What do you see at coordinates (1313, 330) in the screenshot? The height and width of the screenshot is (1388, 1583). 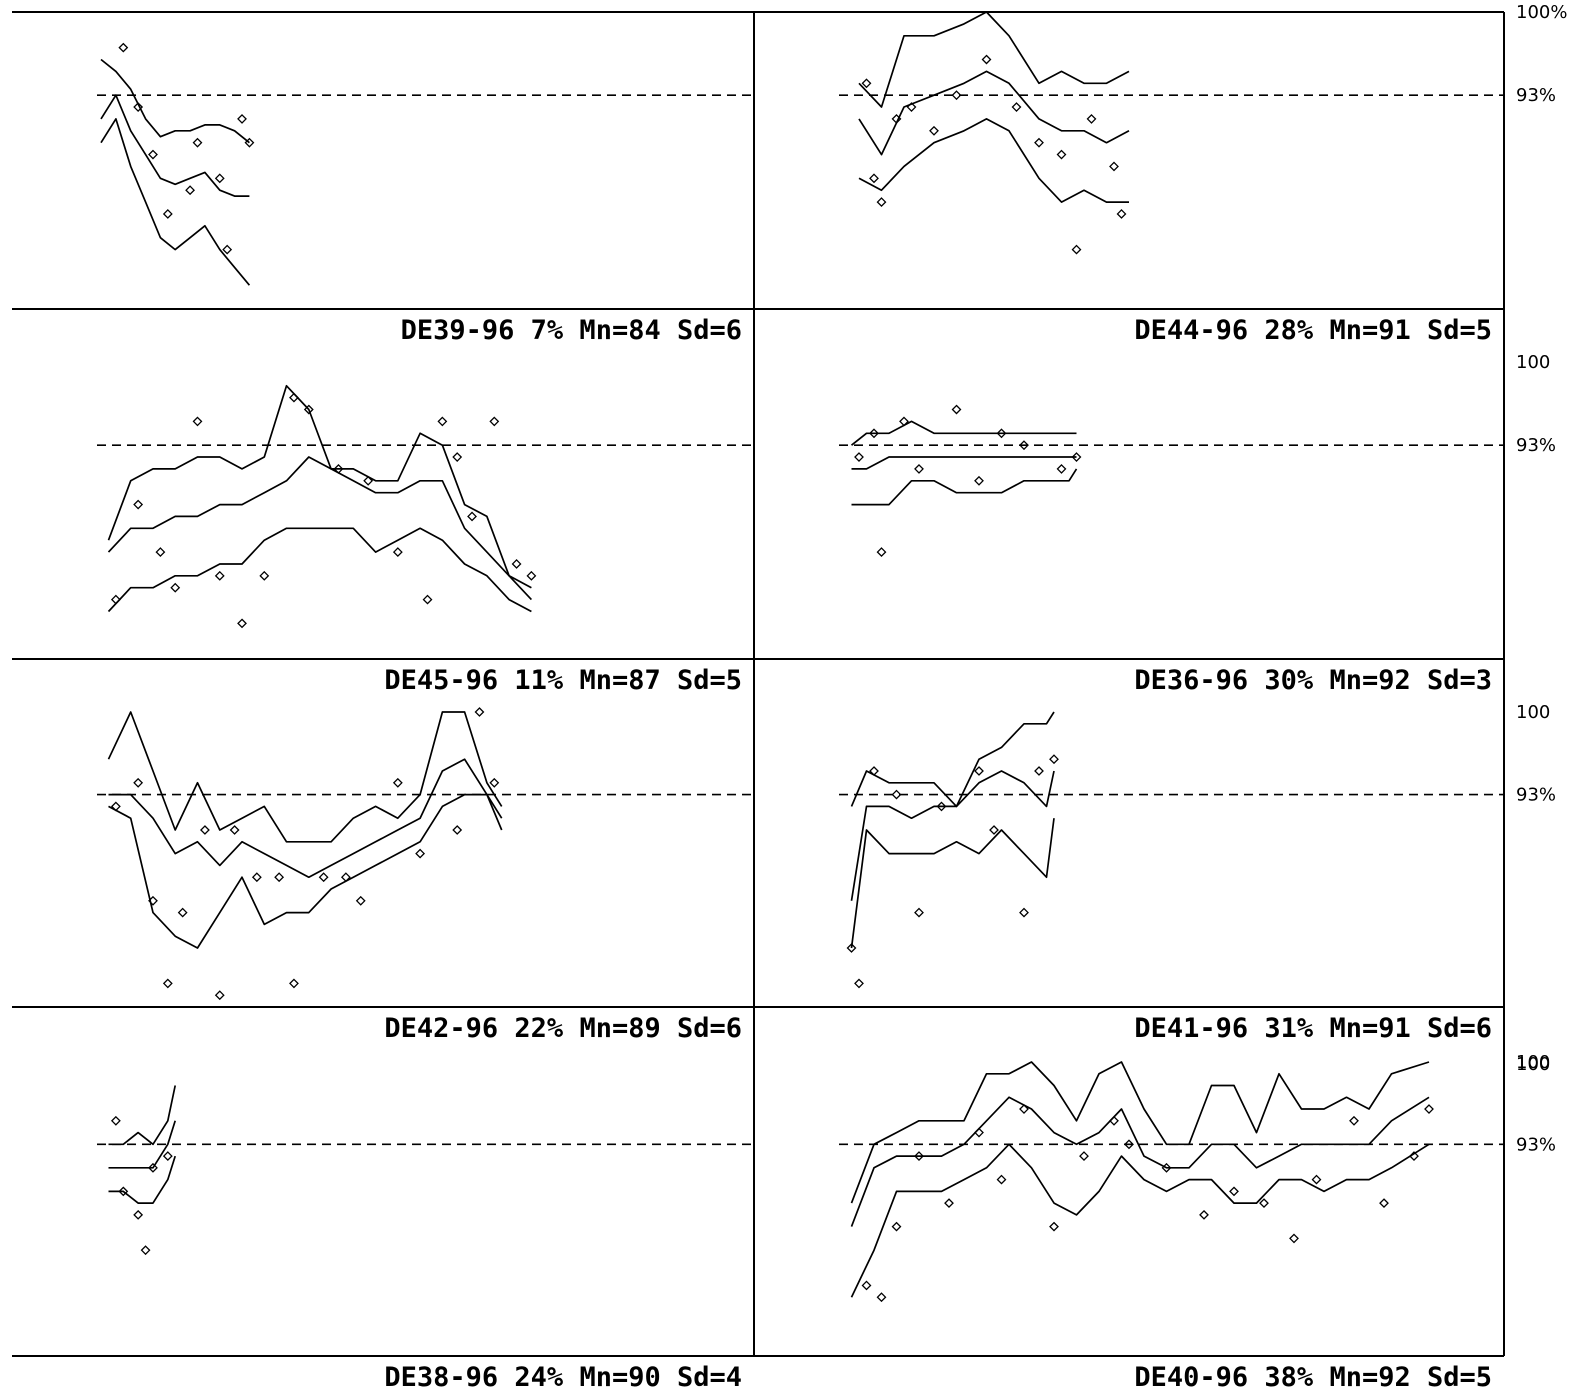 I see `panel-caption: DE44-96 28% Mn=91 Sd=5` at bounding box center [1313, 330].